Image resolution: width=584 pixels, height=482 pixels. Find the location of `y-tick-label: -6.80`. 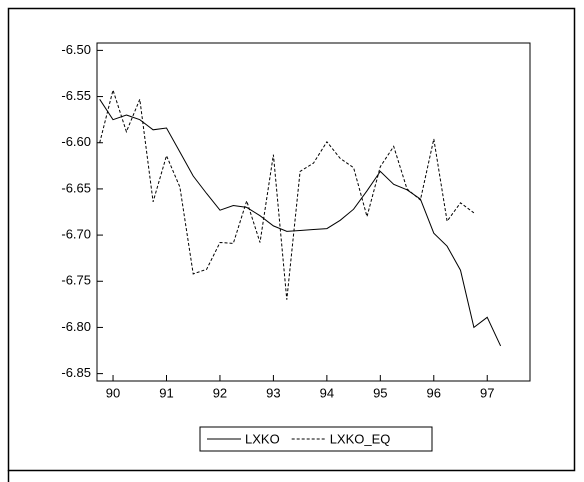

y-tick-label: -6.80 is located at coordinates (76, 326).